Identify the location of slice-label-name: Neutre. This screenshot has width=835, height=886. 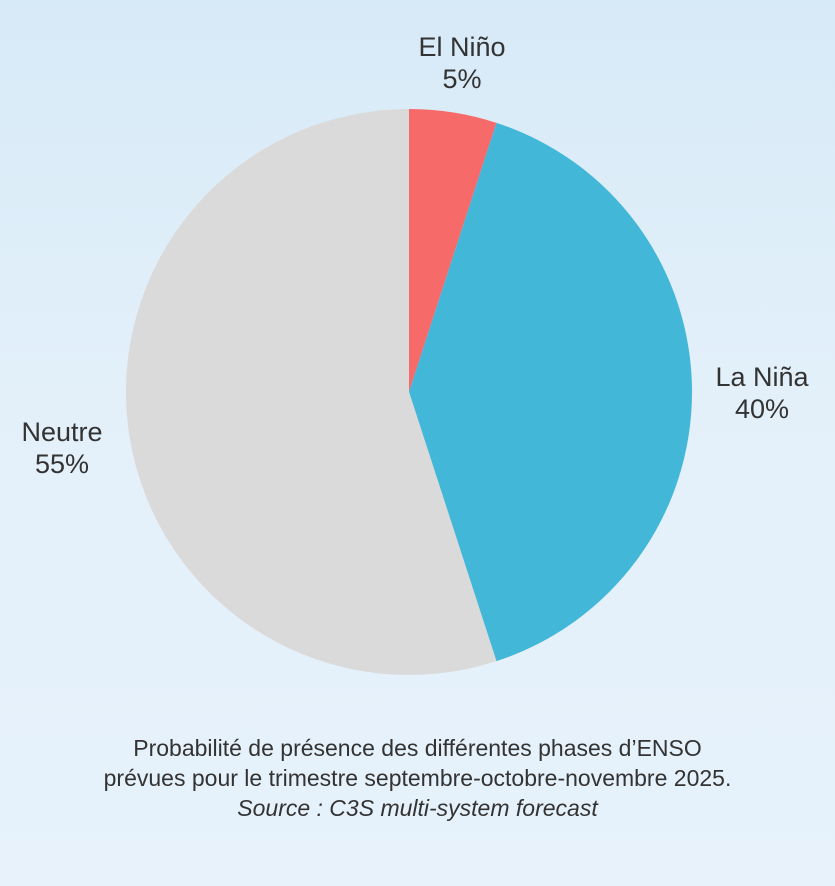
(61, 432).